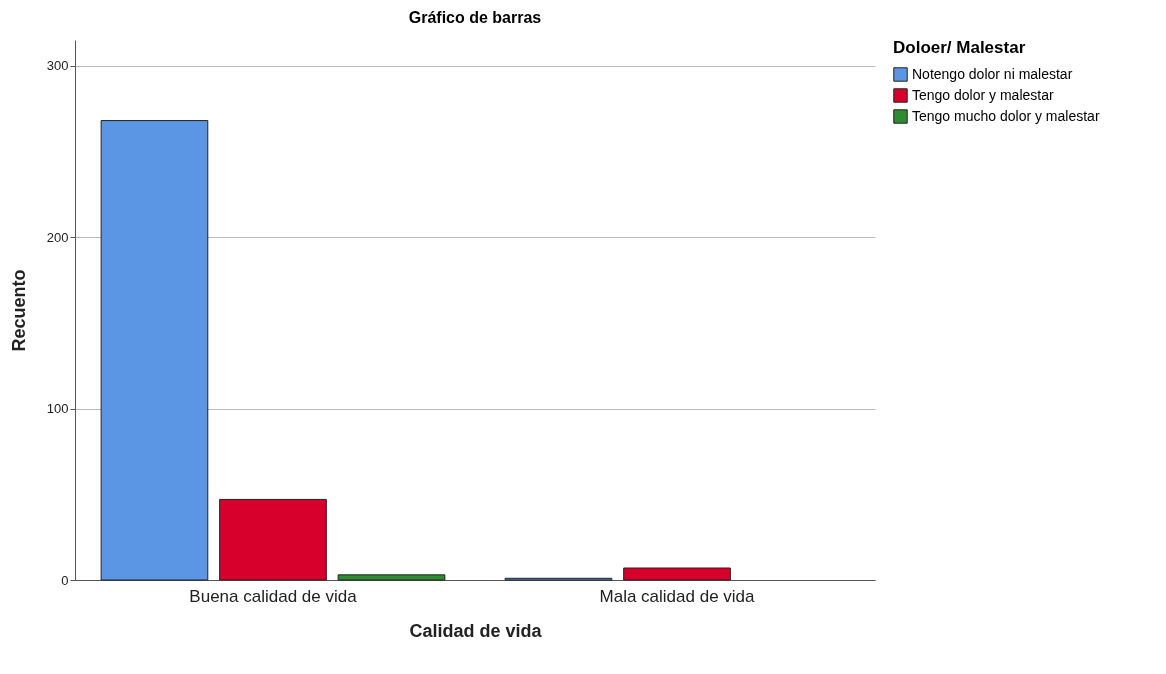  What do you see at coordinates (959, 47) in the screenshot?
I see `legend-title: Doloer/ Malestar` at bounding box center [959, 47].